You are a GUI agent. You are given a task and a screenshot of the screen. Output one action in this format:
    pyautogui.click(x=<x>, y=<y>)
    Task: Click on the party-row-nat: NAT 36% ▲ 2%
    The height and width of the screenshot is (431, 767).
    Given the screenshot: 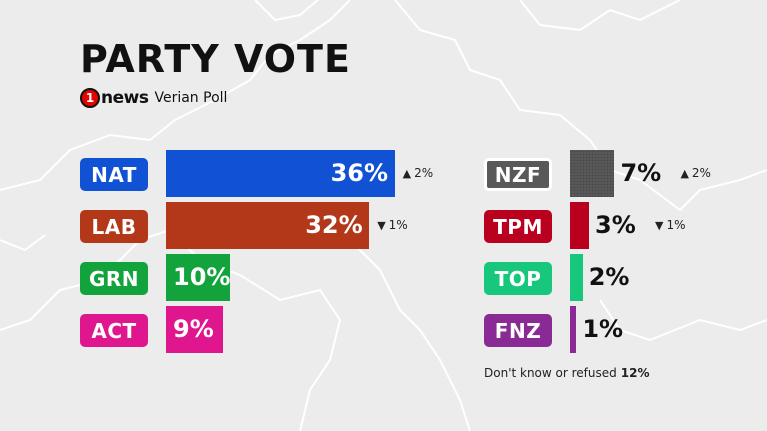 What is the action you would take?
    pyautogui.click(x=256, y=173)
    